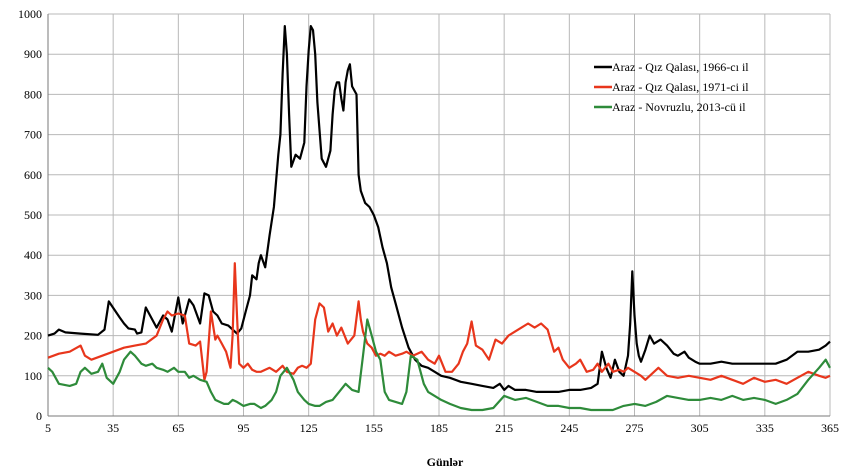 The height and width of the screenshot is (472, 849). I want to click on x-tick-label: 305, so click(700, 428).